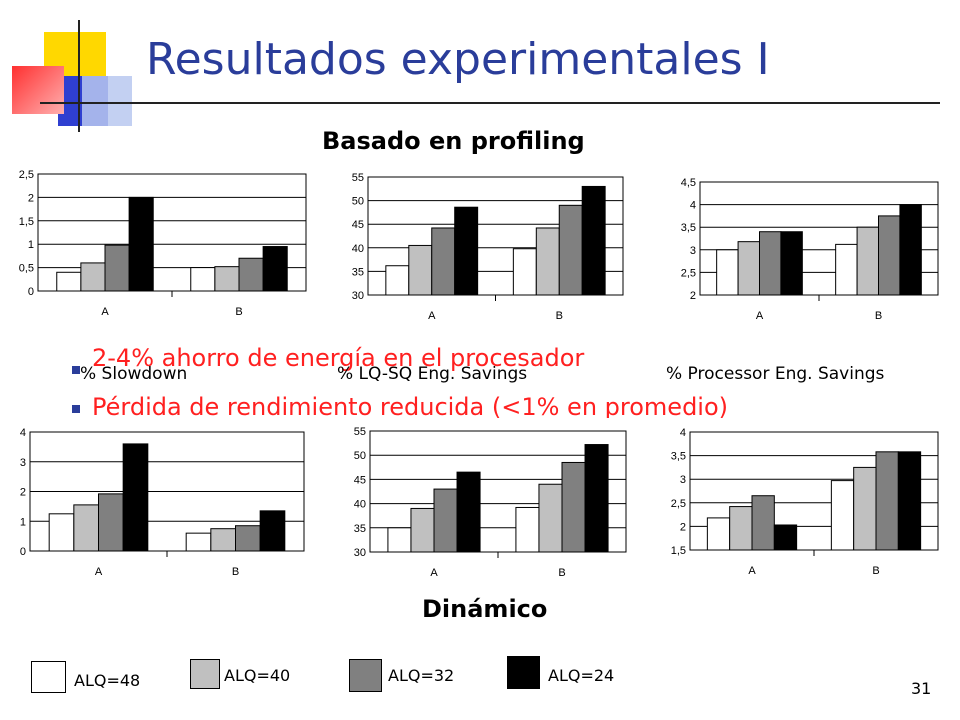 The width and height of the screenshot is (960, 720). What do you see at coordinates (358, 249) in the screenshot?
I see `y-tick-label: 40` at bounding box center [358, 249].